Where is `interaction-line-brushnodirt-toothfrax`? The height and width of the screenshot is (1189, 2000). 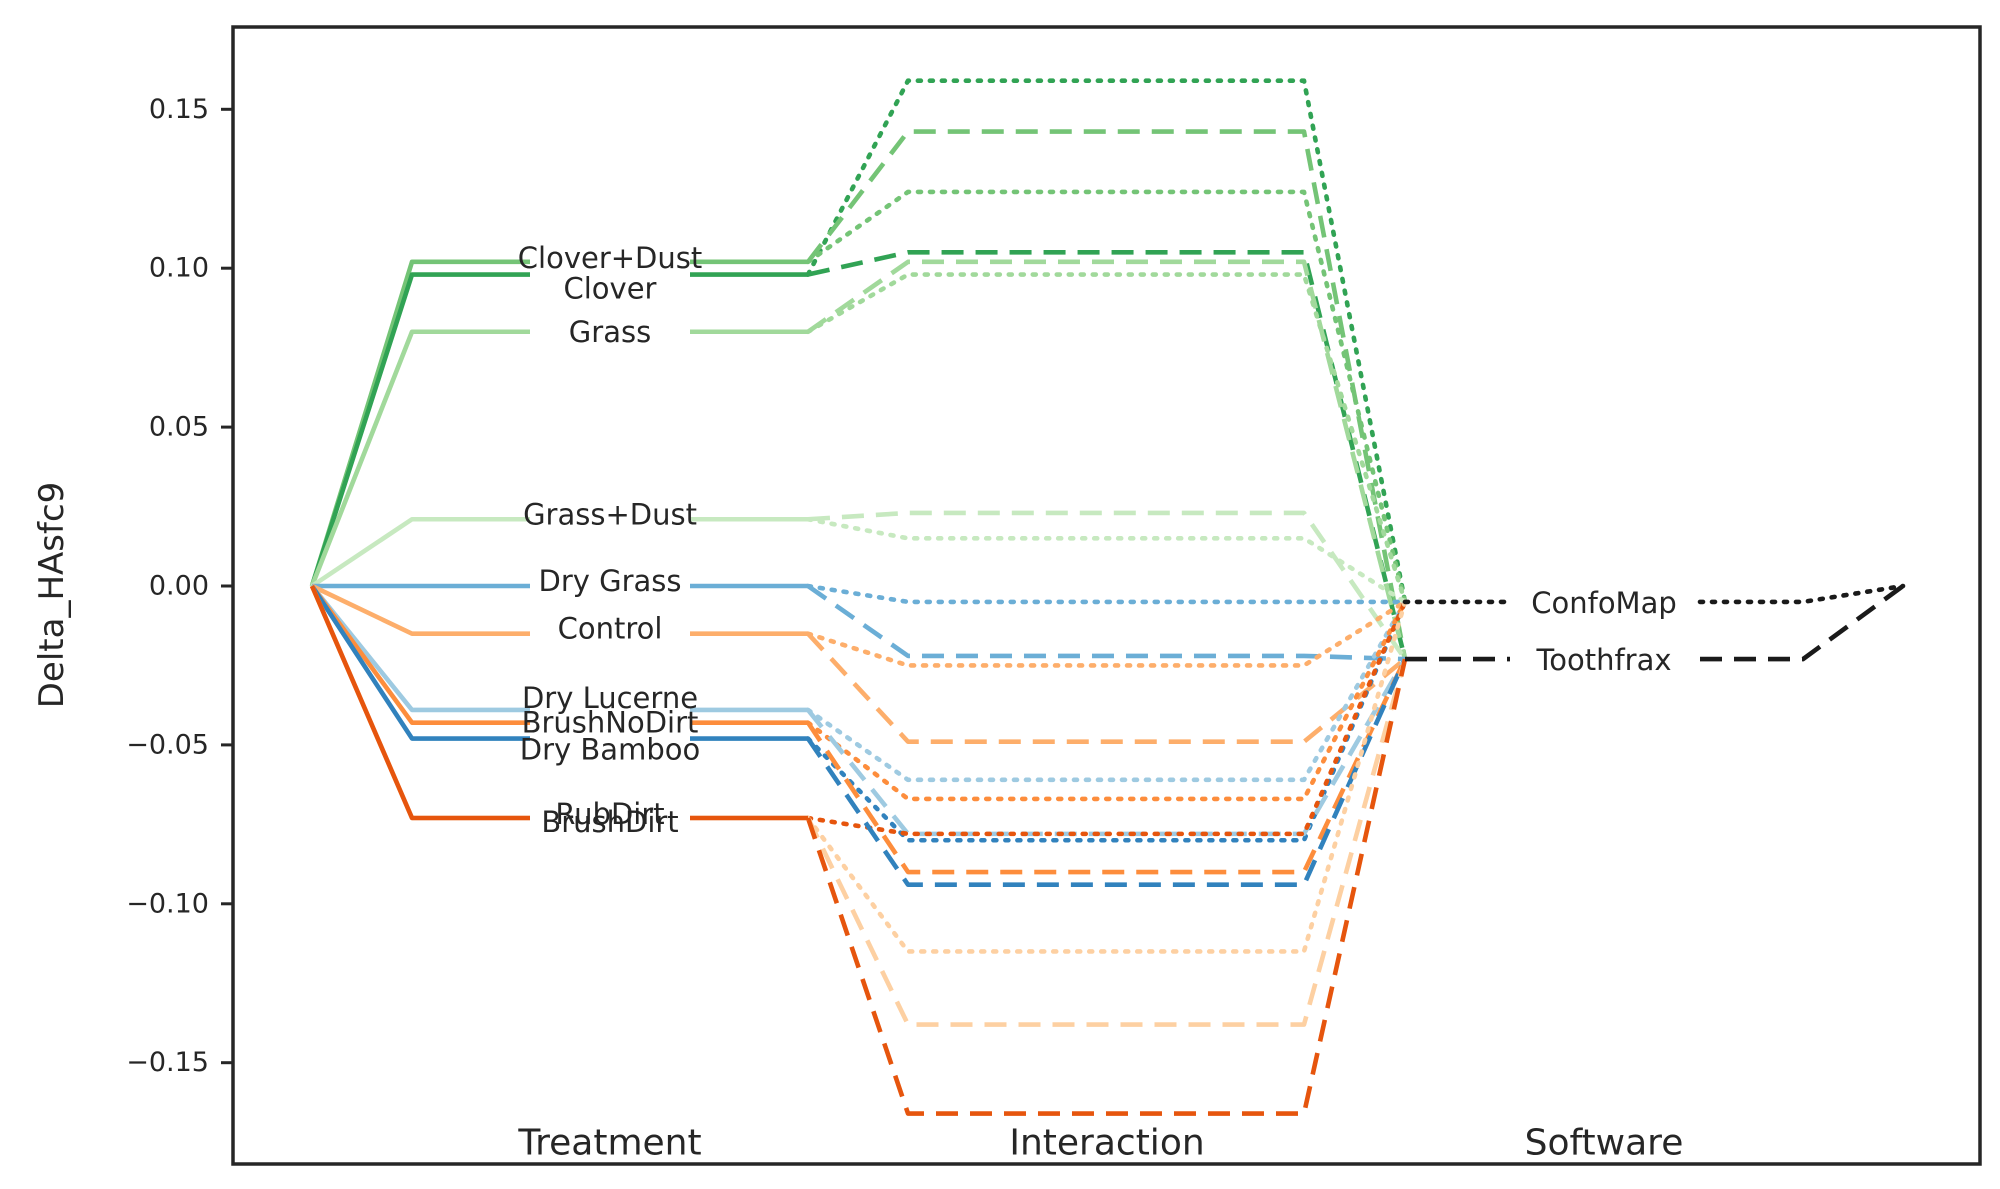 interaction-line-brushnodirt-toothfrax is located at coordinates (1107, 766).